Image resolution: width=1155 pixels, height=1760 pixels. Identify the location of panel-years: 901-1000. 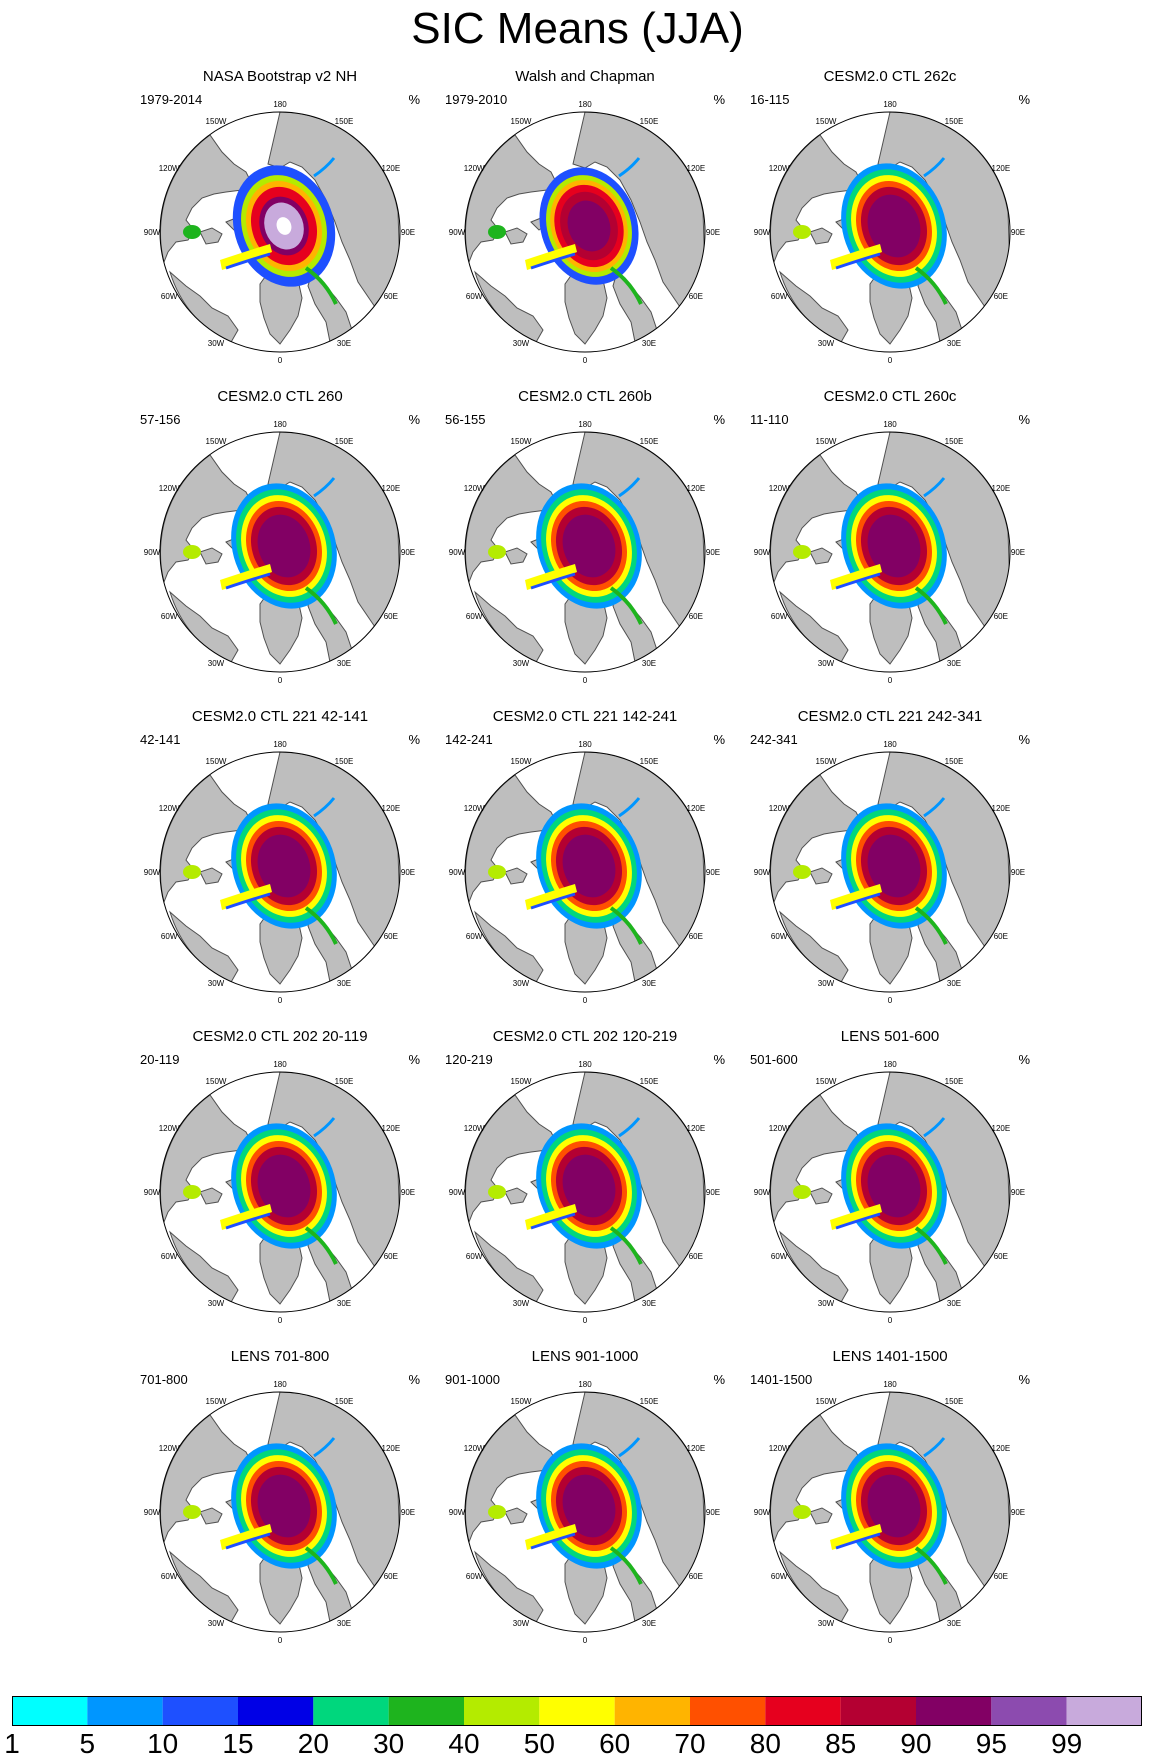
(472, 1379).